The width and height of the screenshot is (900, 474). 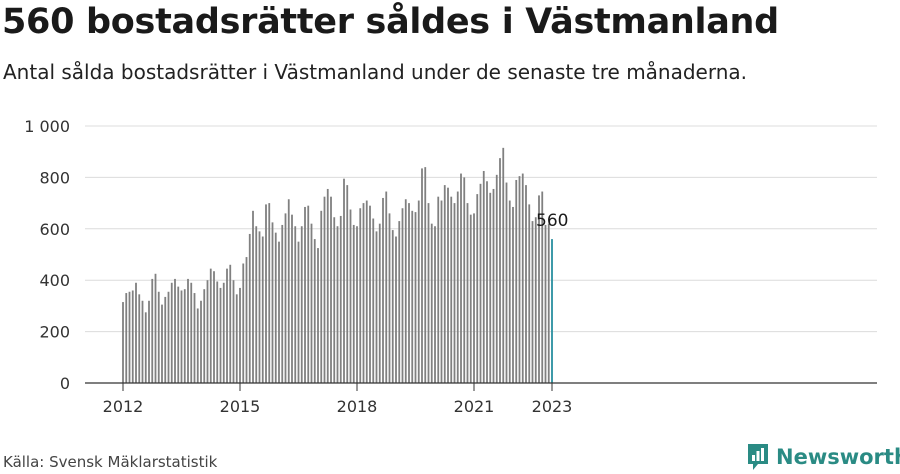 I want to click on newsworthy-brand: Newsworthy, so click(x=823, y=457).